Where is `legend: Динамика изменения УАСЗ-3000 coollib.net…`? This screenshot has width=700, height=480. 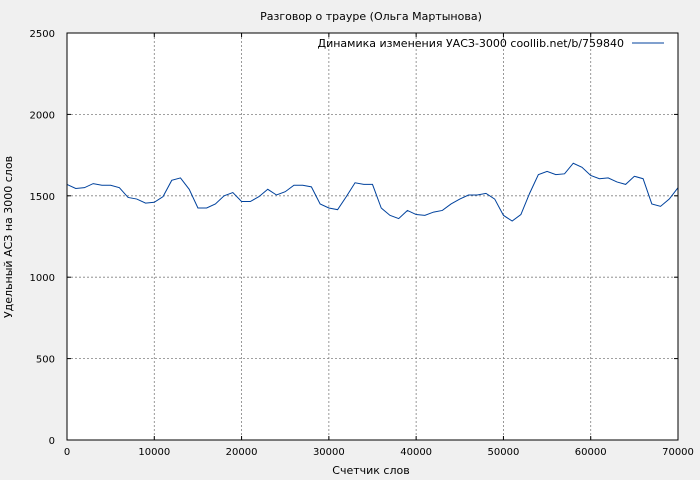
legend: Динамика изменения УАСЗ-3000 coollib.net… is located at coordinates (491, 43).